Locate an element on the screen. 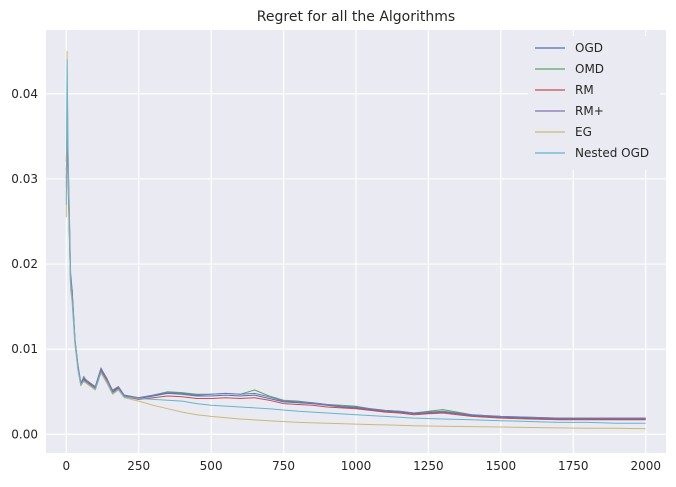 The width and height of the screenshot is (676, 487). legend-label: RM is located at coordinates (584, 90).